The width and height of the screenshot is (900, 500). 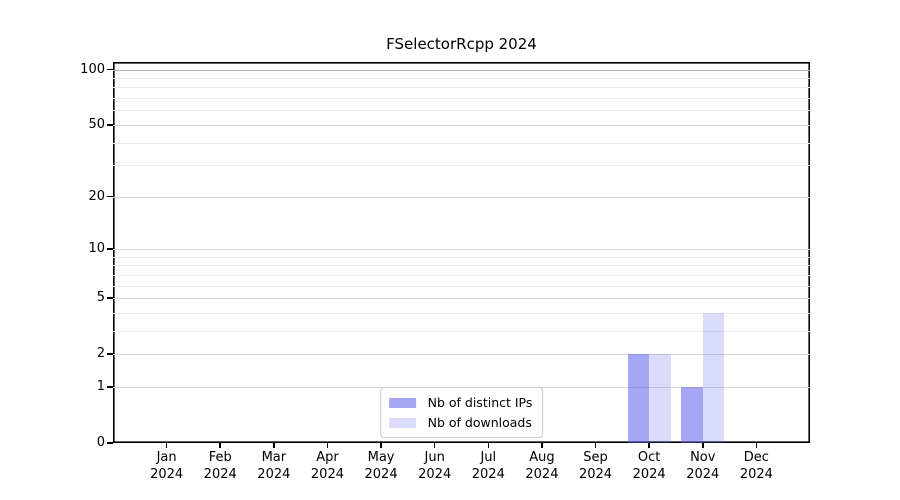 I want to click on x-tick-label: Sep 2024, so click(x=595, y=466).